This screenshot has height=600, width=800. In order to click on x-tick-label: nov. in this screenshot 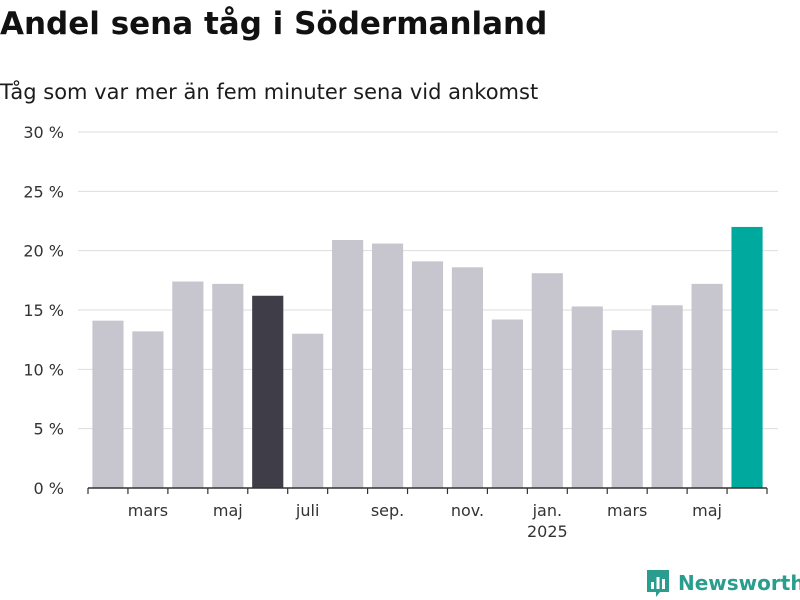, I will do `click(467, 510)`.